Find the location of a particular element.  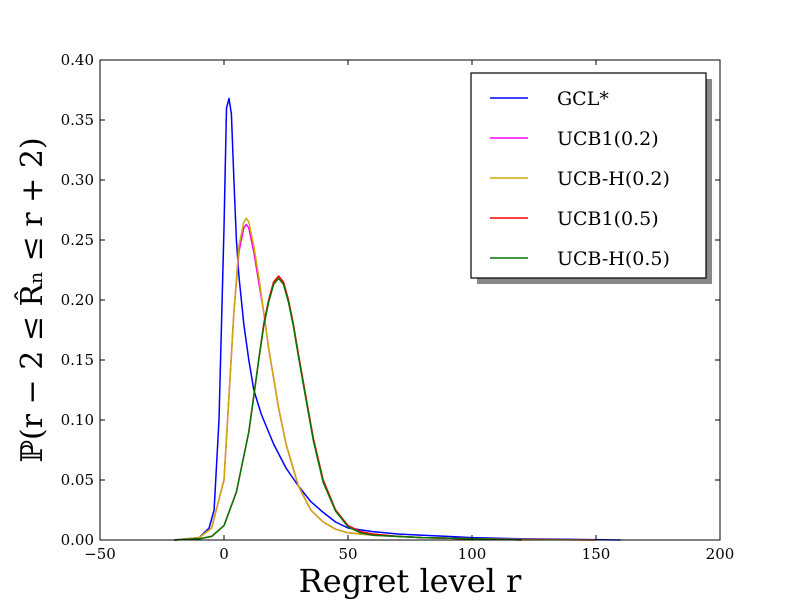

x-tick-label: 200 is located at coordinates (720, 554).